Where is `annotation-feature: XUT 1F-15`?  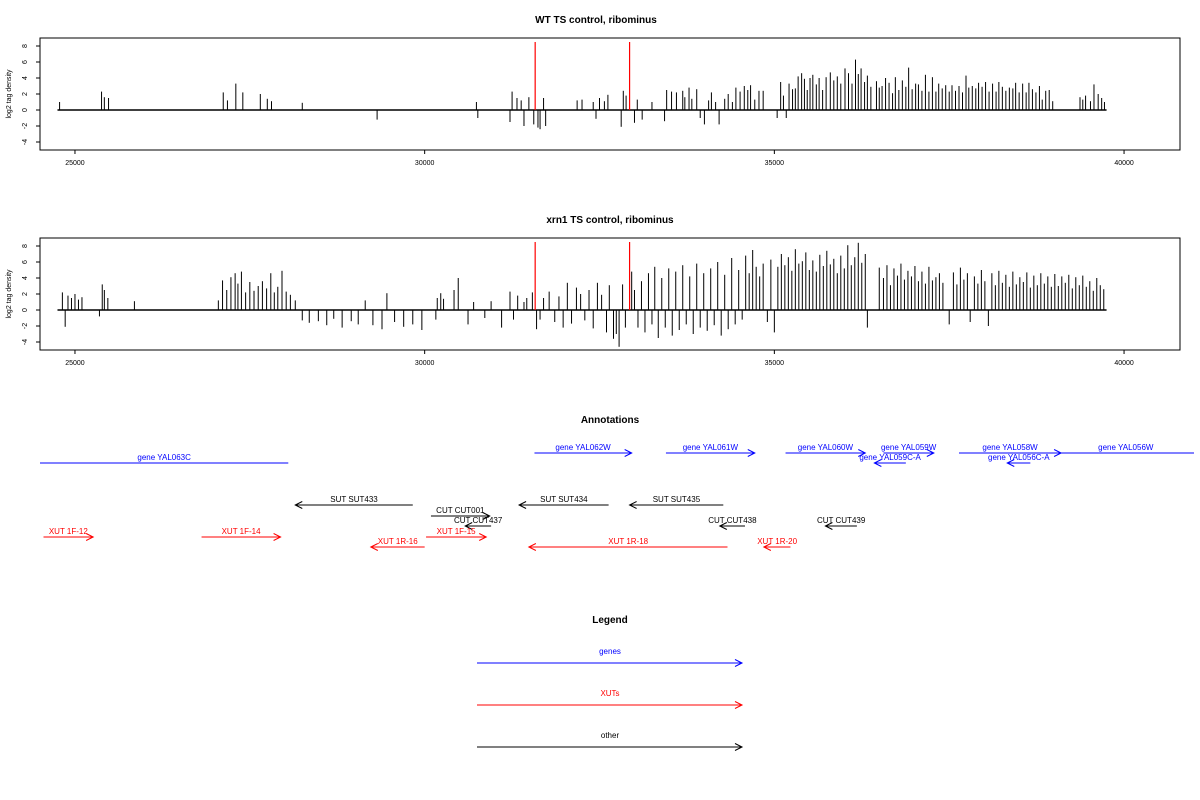 annotation-feature: XUT 1F-15 is located at coordinates (457, 534).